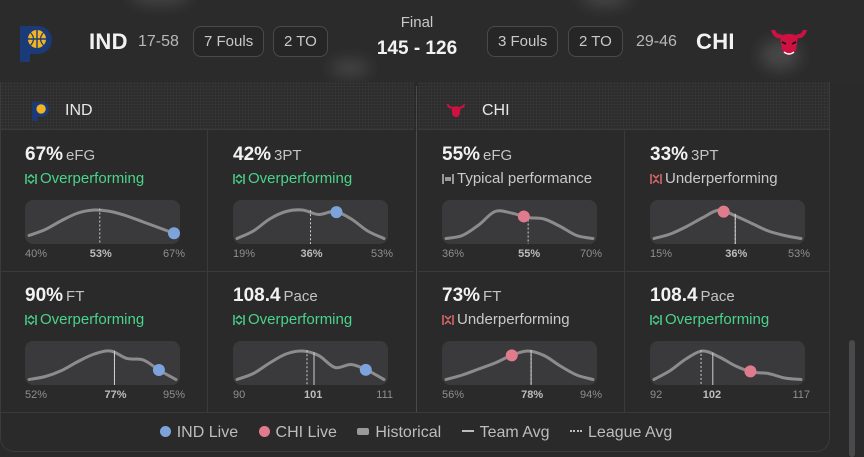  What do you see at coordinates (36, 395) in the screenshot?
I see `axis-min-label: 52%` at bounding box center [36, 395].